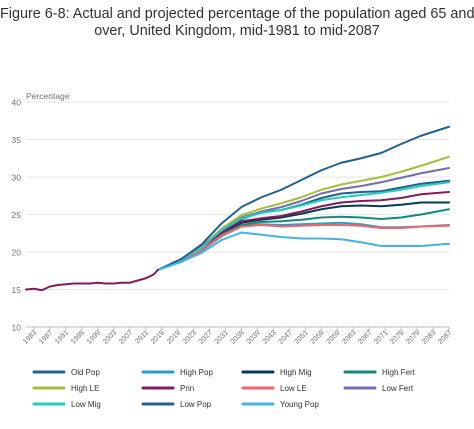  What do you see at coordinates (86, 404) in the screenshot?
I see `legend-label-low-mig: Low Mig` at bounding box center [86, 404].